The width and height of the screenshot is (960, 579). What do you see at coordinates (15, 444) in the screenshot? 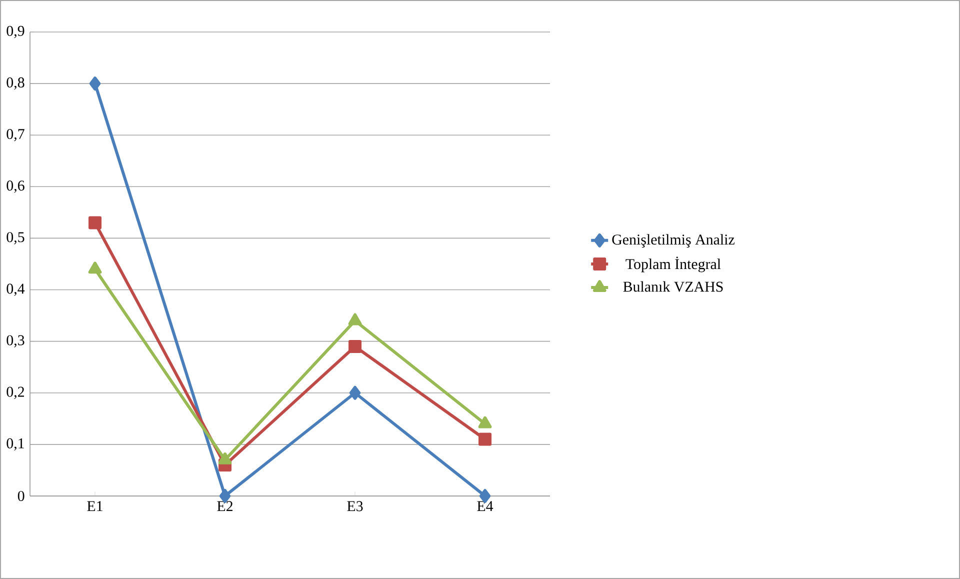
I see `y-tick-label: 0,1` at bounding box center [15, 444].